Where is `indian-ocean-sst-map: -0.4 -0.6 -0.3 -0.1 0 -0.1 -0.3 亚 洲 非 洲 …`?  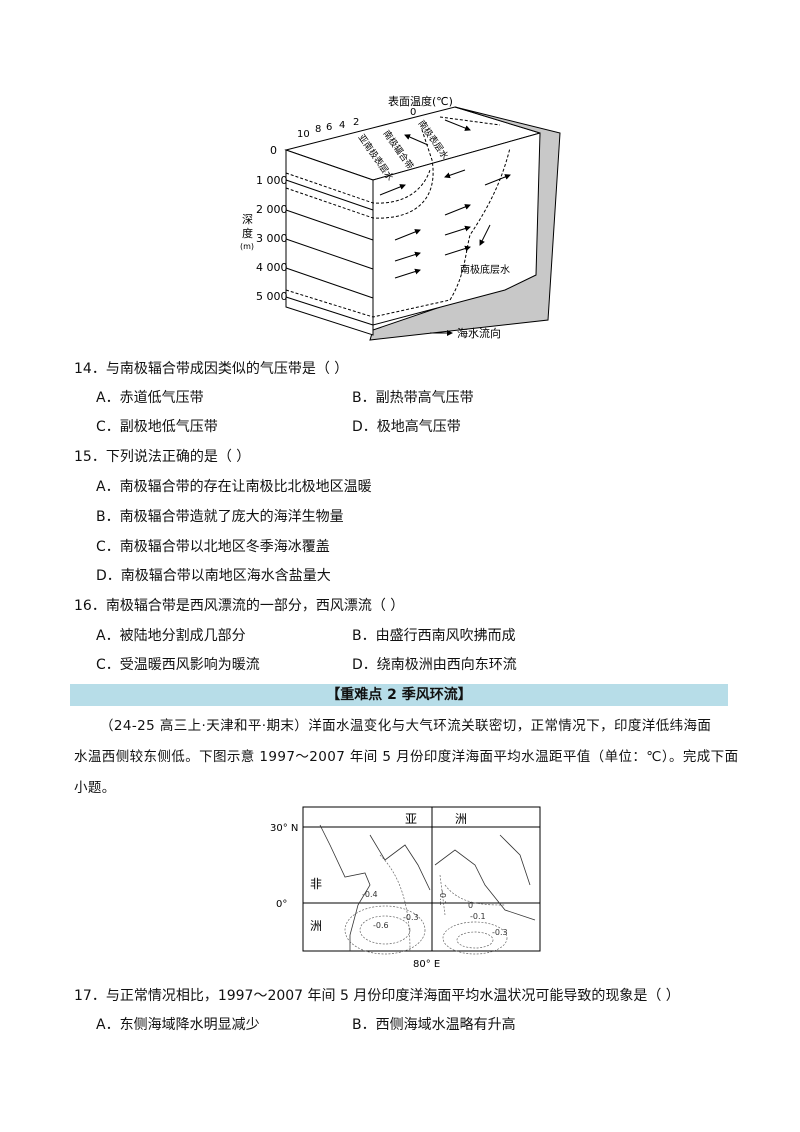 indian-ocean-sst-map: -0.4 -0.6 -0.3 -0.1 0 -0.1 -0.3 亚 洲 非 洲 … is located at coordinates (405, 888).